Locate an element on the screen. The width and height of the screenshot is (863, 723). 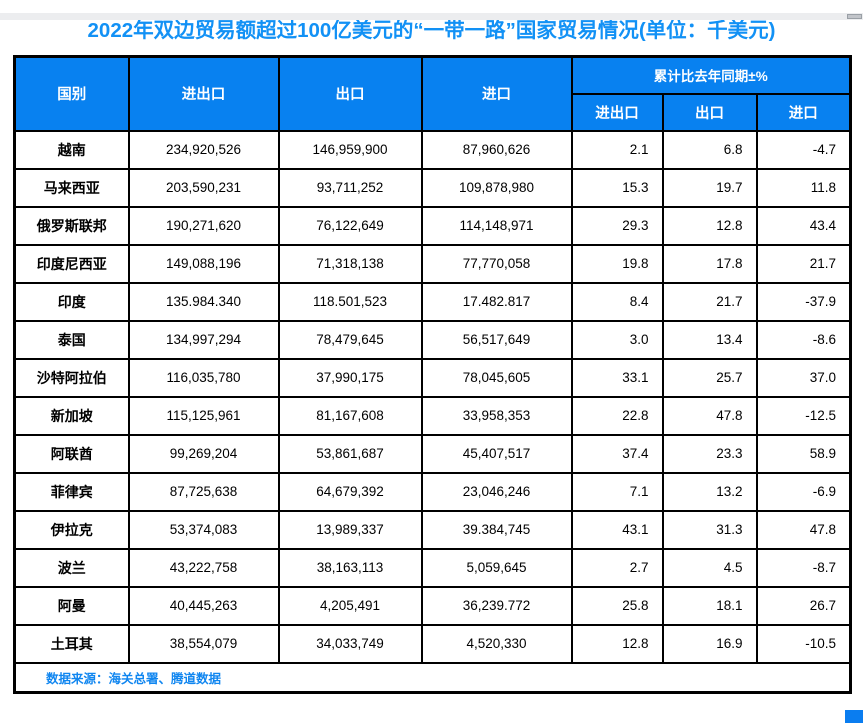
cell-import: 45,407,517 is located at coordinates (496, 453).